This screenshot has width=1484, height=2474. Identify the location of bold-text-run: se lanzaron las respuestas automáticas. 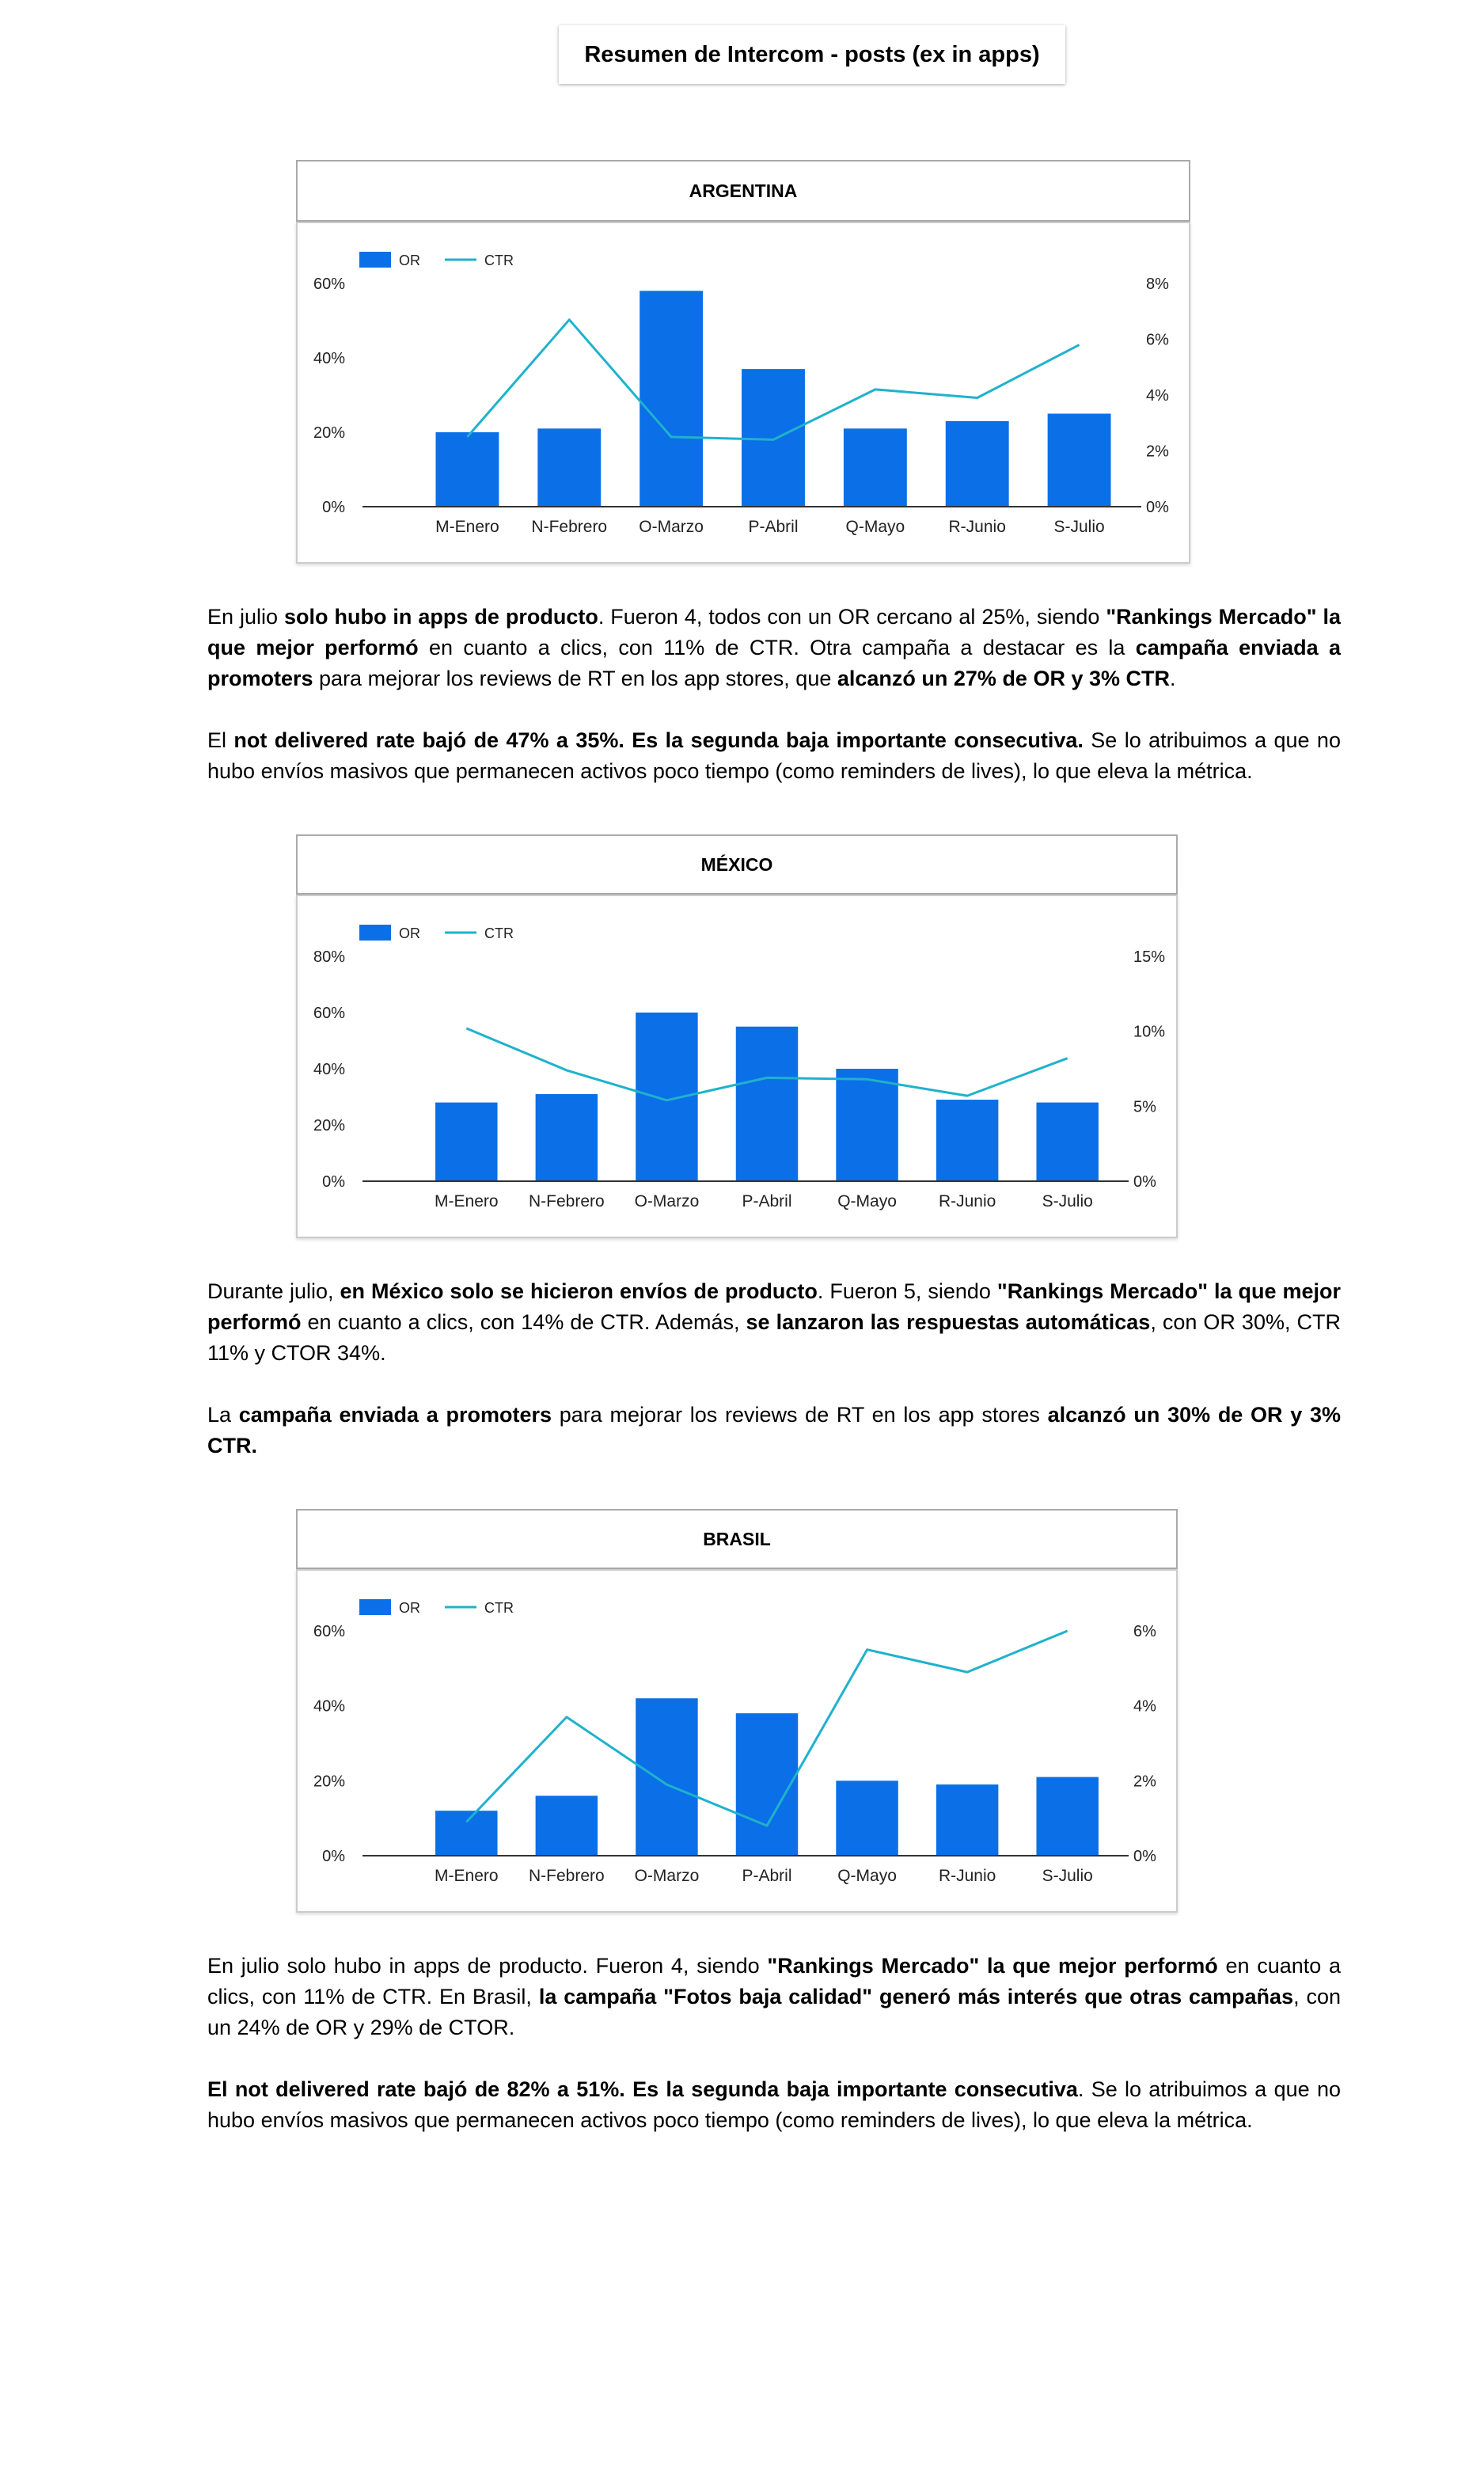
(948, 1322).